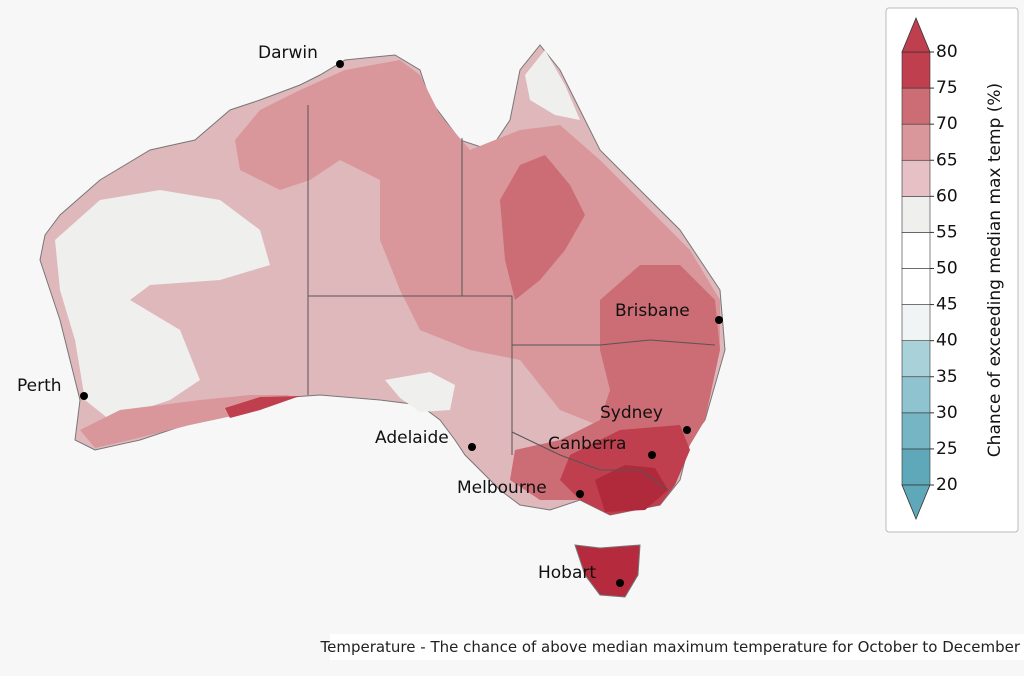  Describe the element at coordinates (652, 311) in the screenshot. I see `city-label: Brisbane` at that location.